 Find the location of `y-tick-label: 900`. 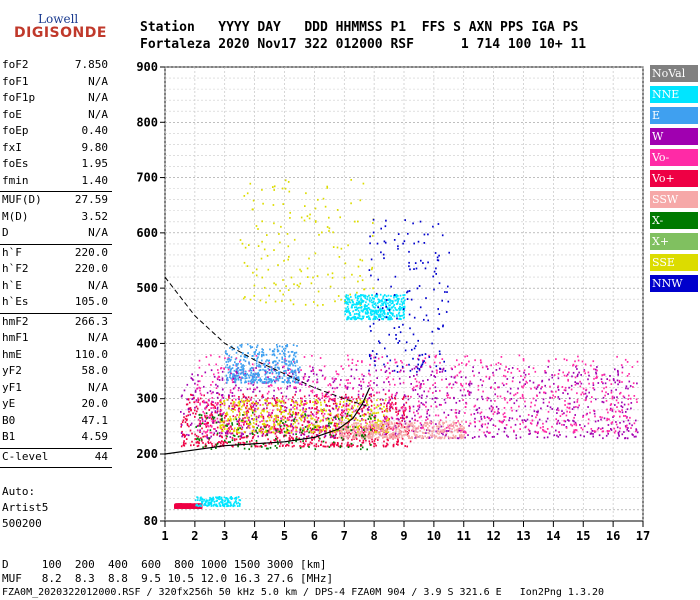

y-tick-label: 900 is located at coordinates (147, 67).